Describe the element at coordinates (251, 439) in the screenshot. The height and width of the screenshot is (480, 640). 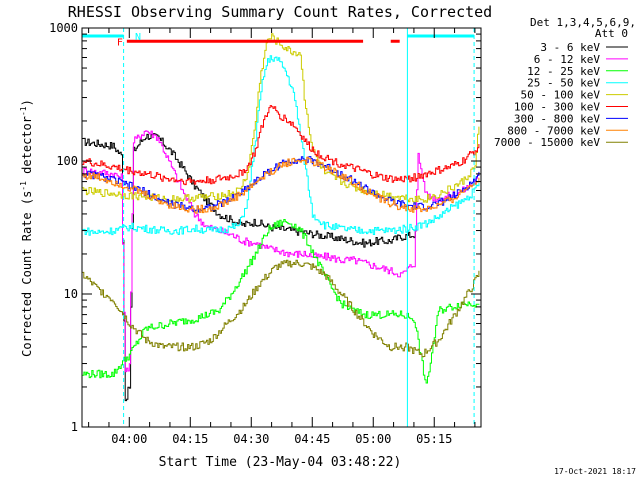
I see `x-tick-label: 04:30` at that location.